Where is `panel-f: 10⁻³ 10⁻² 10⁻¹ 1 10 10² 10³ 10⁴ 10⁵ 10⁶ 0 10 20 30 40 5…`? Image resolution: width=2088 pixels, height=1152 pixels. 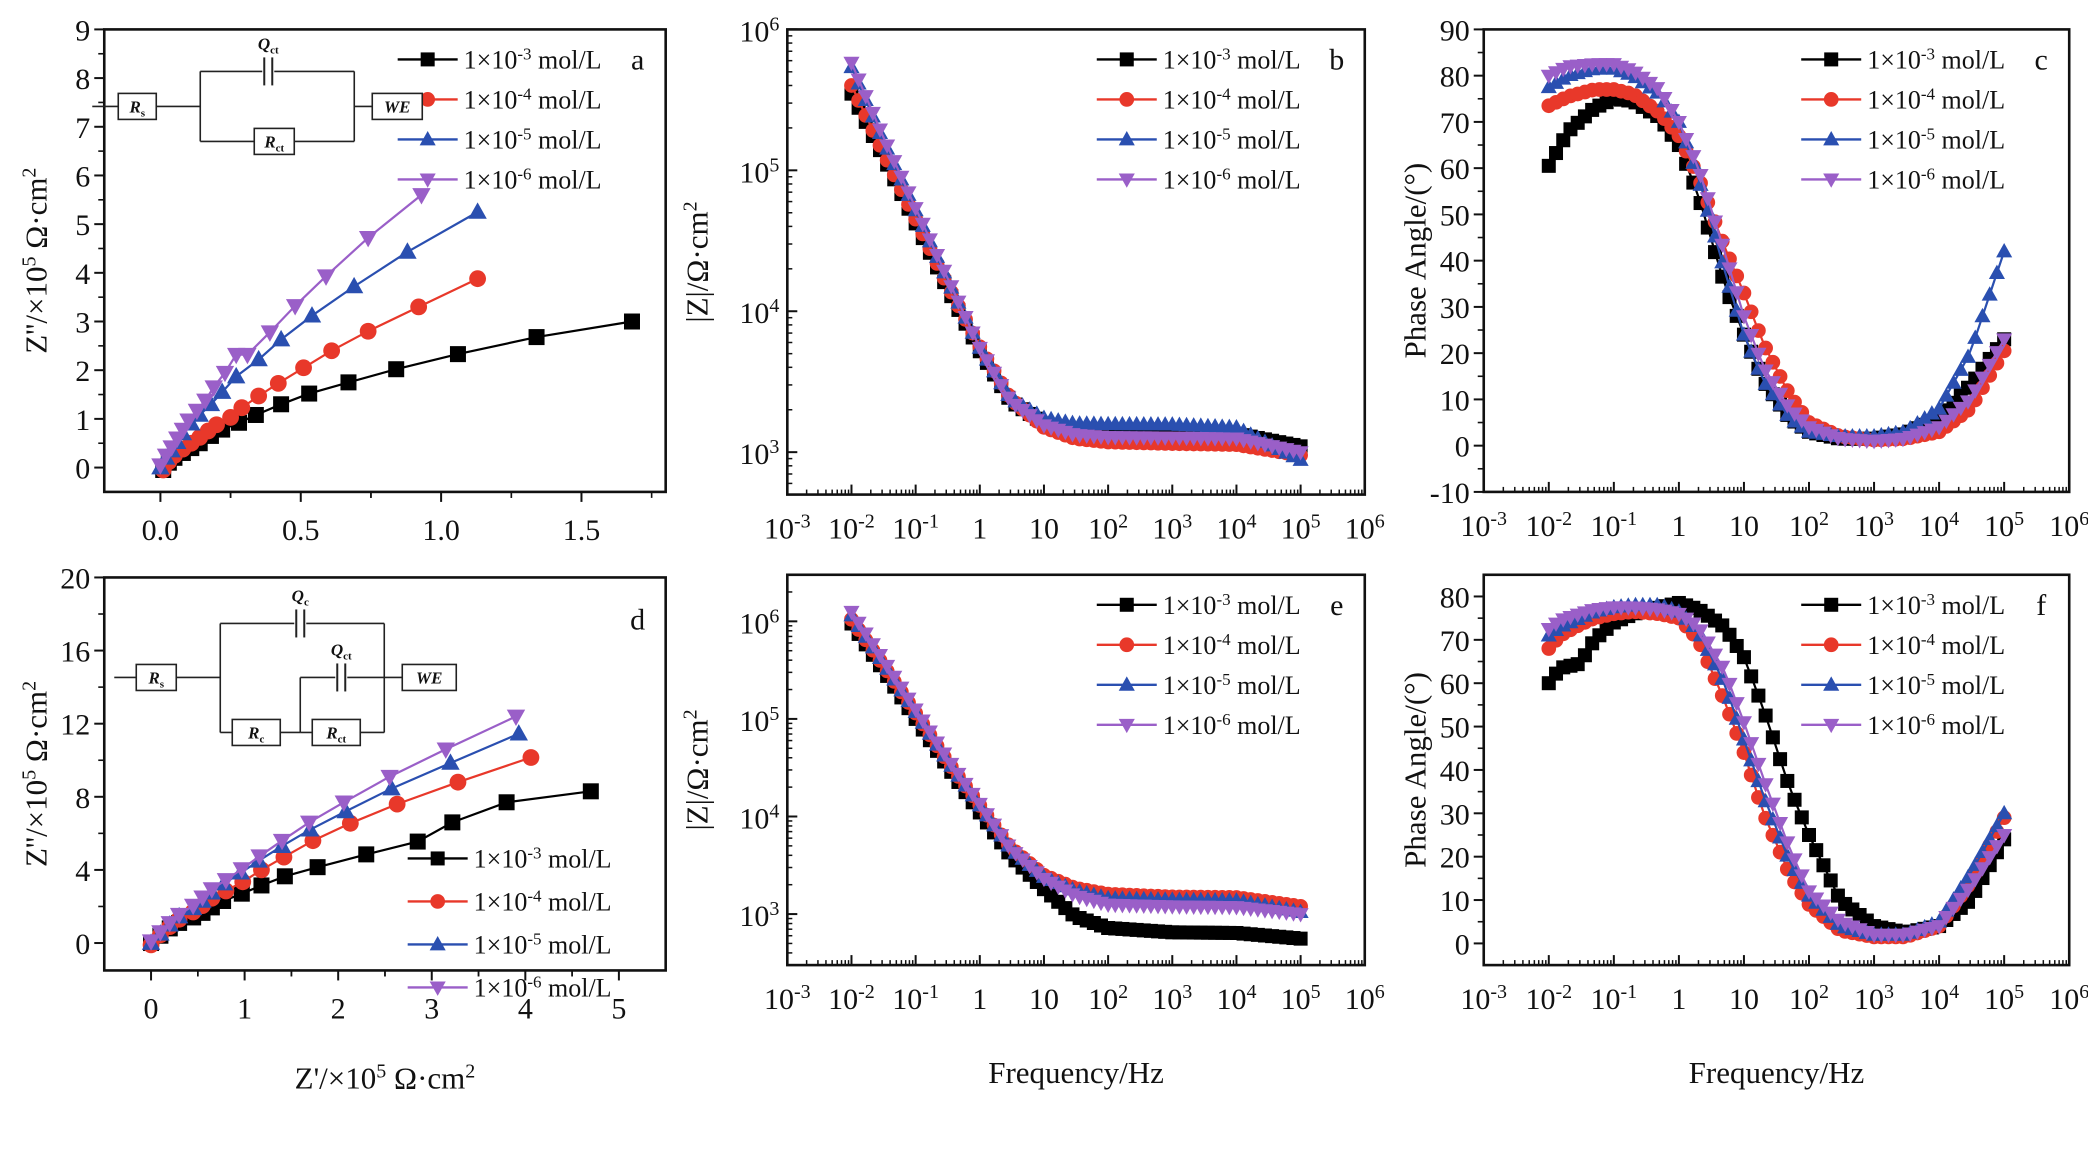 panel-f: 10⁻³ 10⁻² 10⁻¹ 1 10 10² 10³ 10⁴ 10⁵ 10⁶ 0 10 20 30 40 5… is located at coordinates (1743, 831).